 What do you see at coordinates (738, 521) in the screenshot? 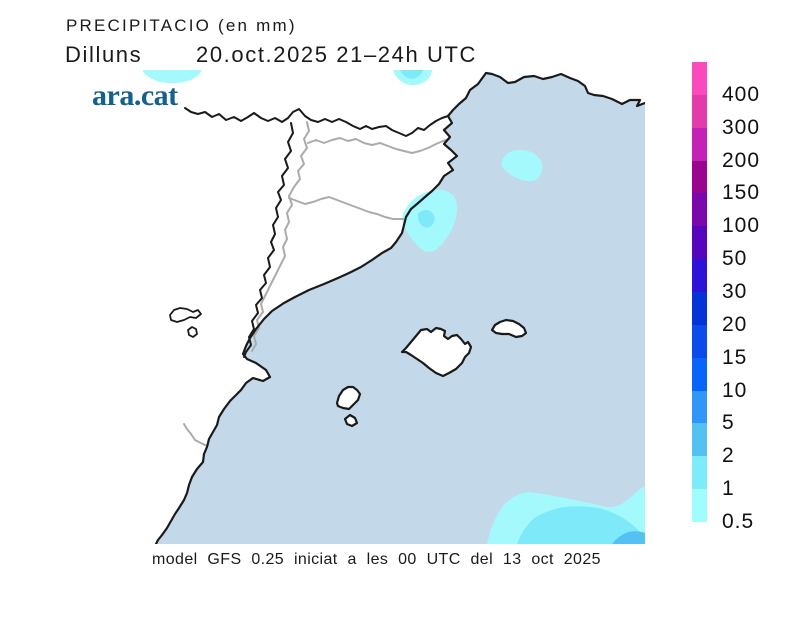
I see `colorbar-label: 0.5` at bounding box center [738, 521].